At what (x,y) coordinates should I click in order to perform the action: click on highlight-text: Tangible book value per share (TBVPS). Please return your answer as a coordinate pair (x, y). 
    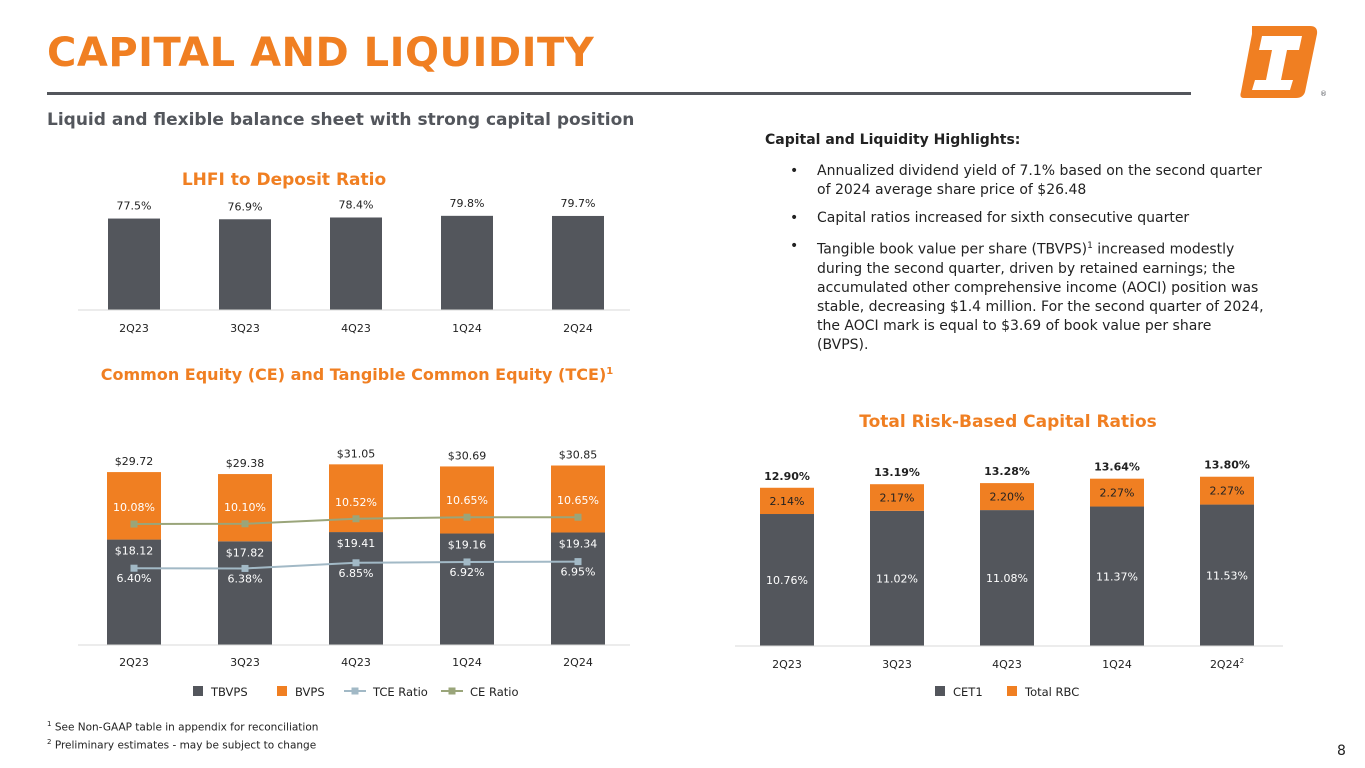
    Looking at the image, I should click on (952, 249).